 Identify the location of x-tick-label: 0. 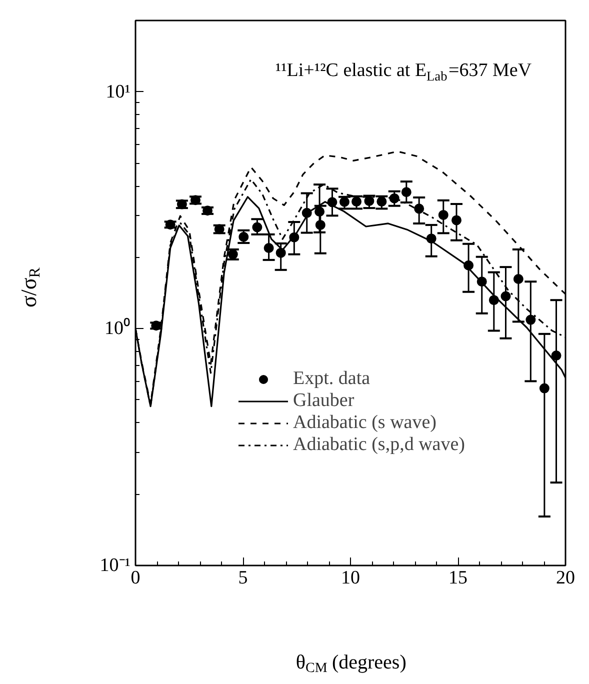
(135, 578).